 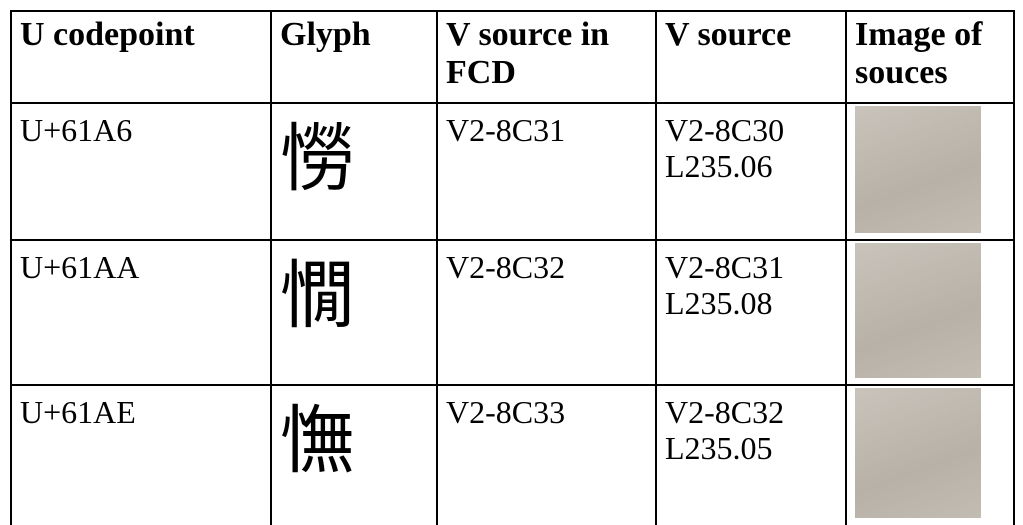 What do you see at coordinates (725, 412) in the screenshot?
I see `v-source-line: V2-8C32` at bounding box center [725, 412].